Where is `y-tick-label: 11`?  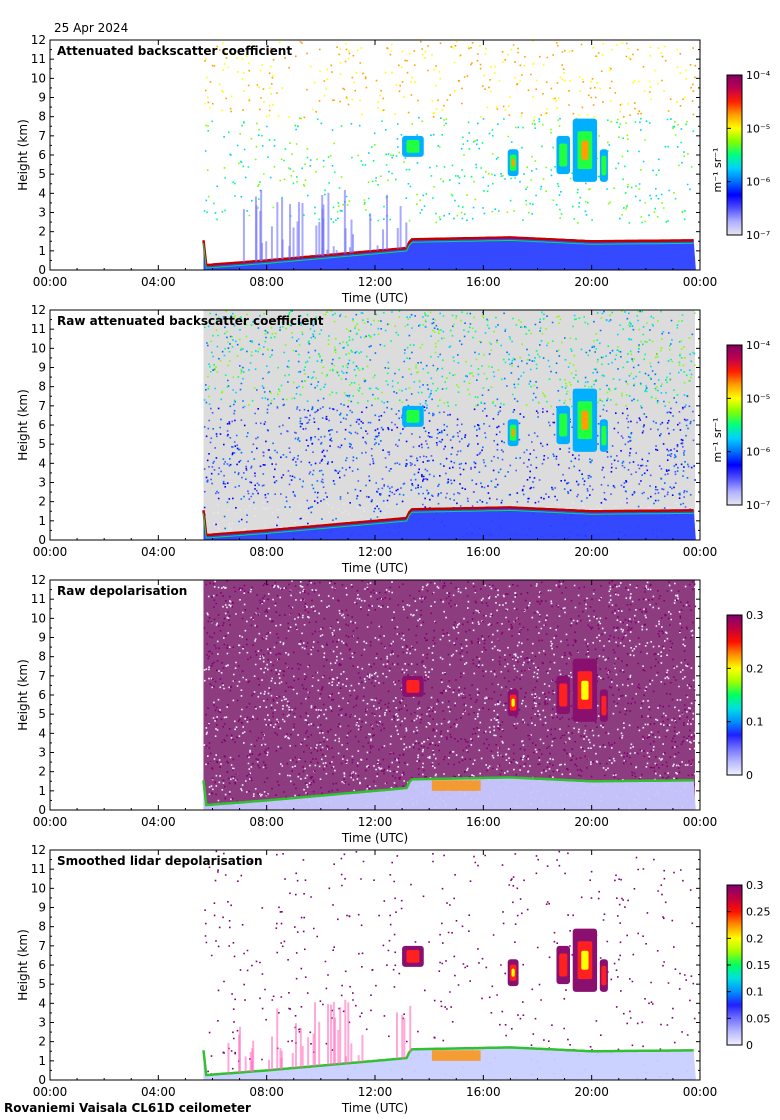
y-tick-label: 11 is located at coordinates (38, 869).